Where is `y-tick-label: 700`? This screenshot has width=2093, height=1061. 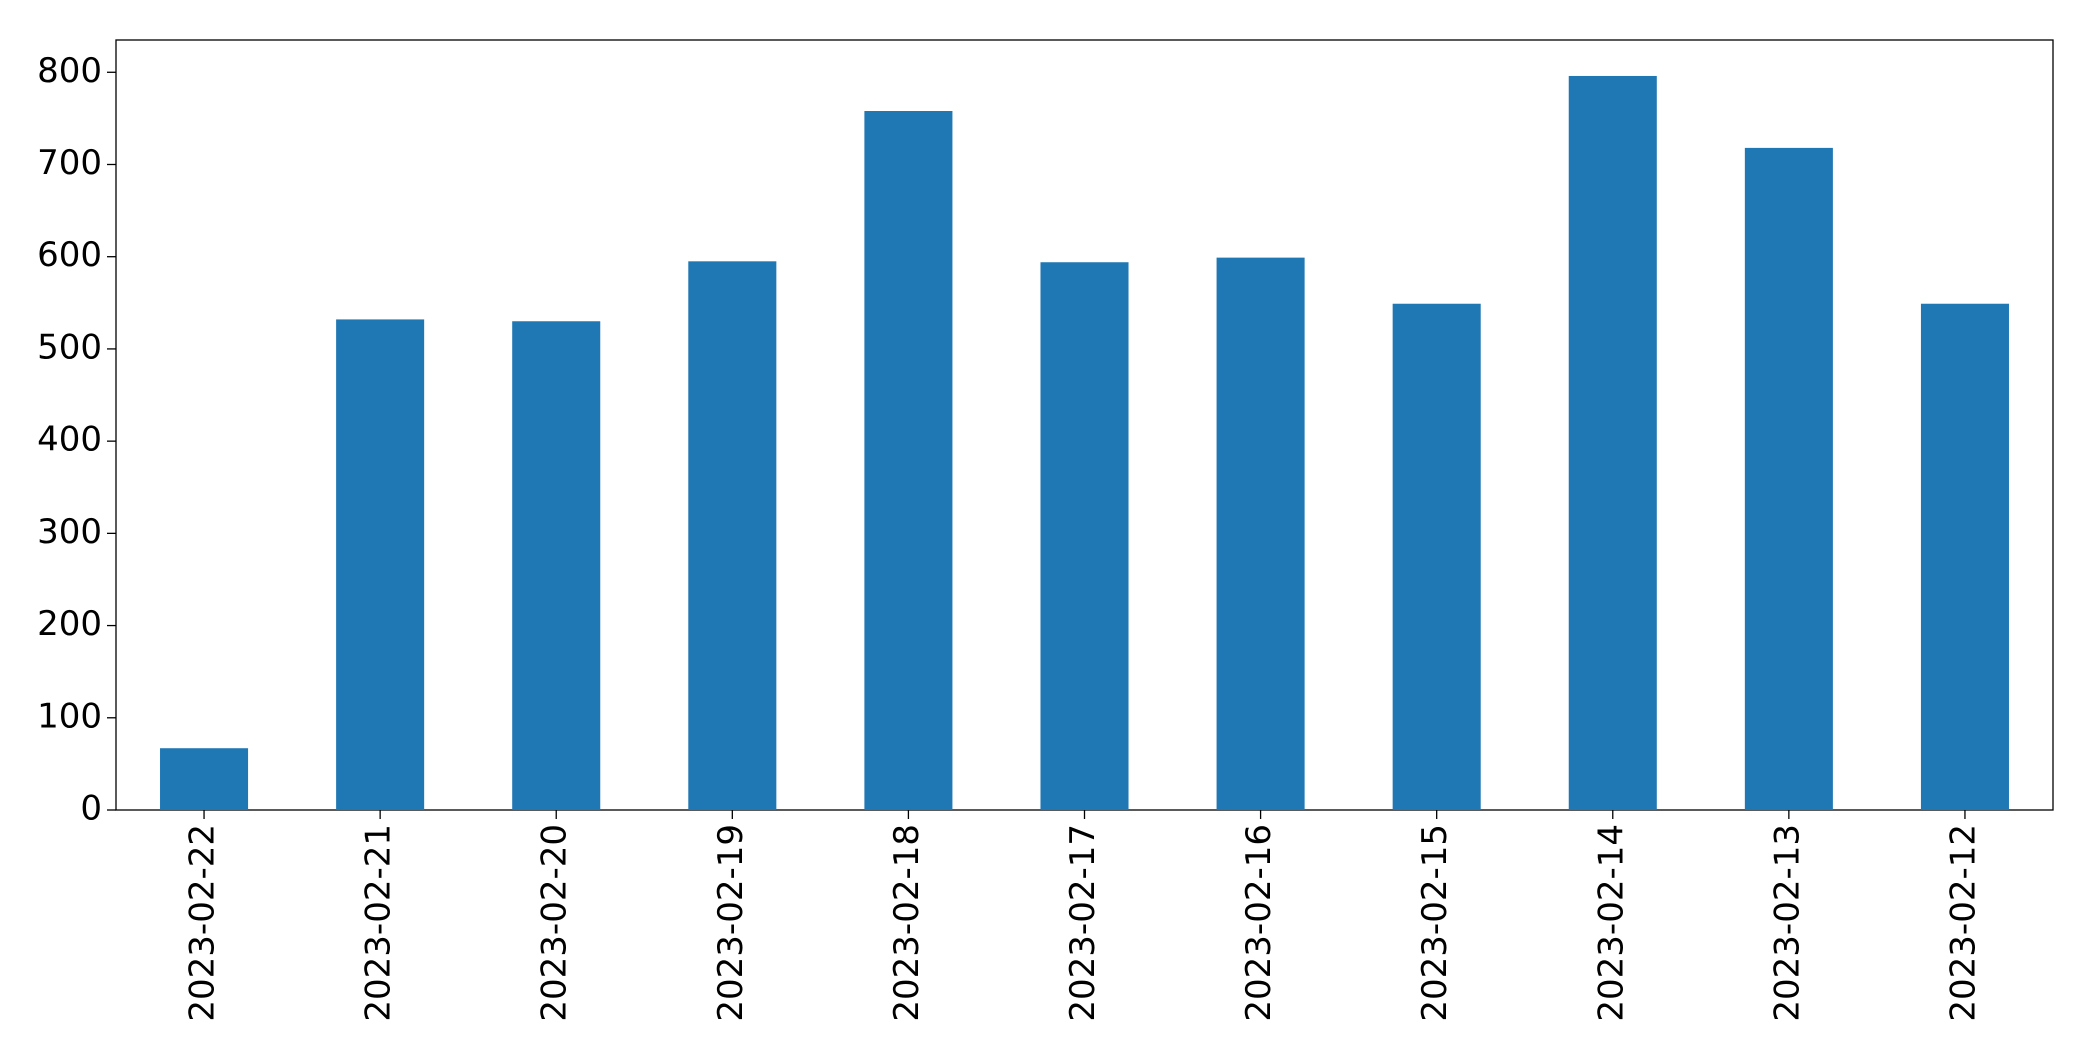 y-tick-label: 700 is located at coordinates (69, 163).